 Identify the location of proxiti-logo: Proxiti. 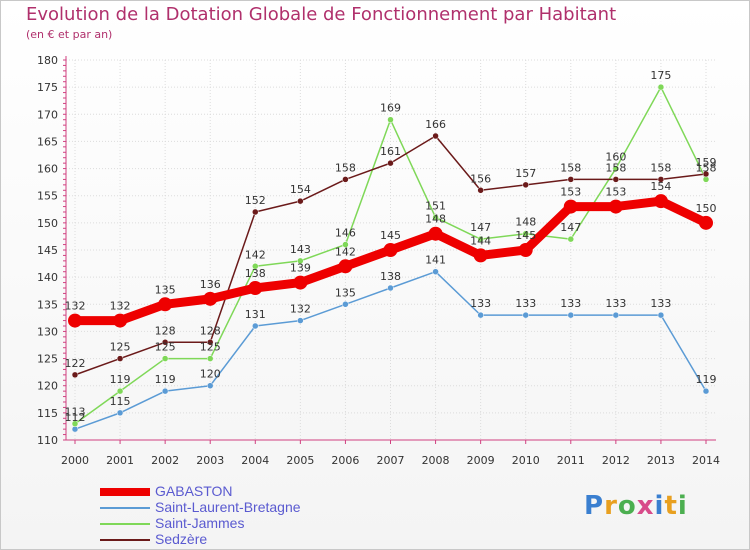
(636, 506).